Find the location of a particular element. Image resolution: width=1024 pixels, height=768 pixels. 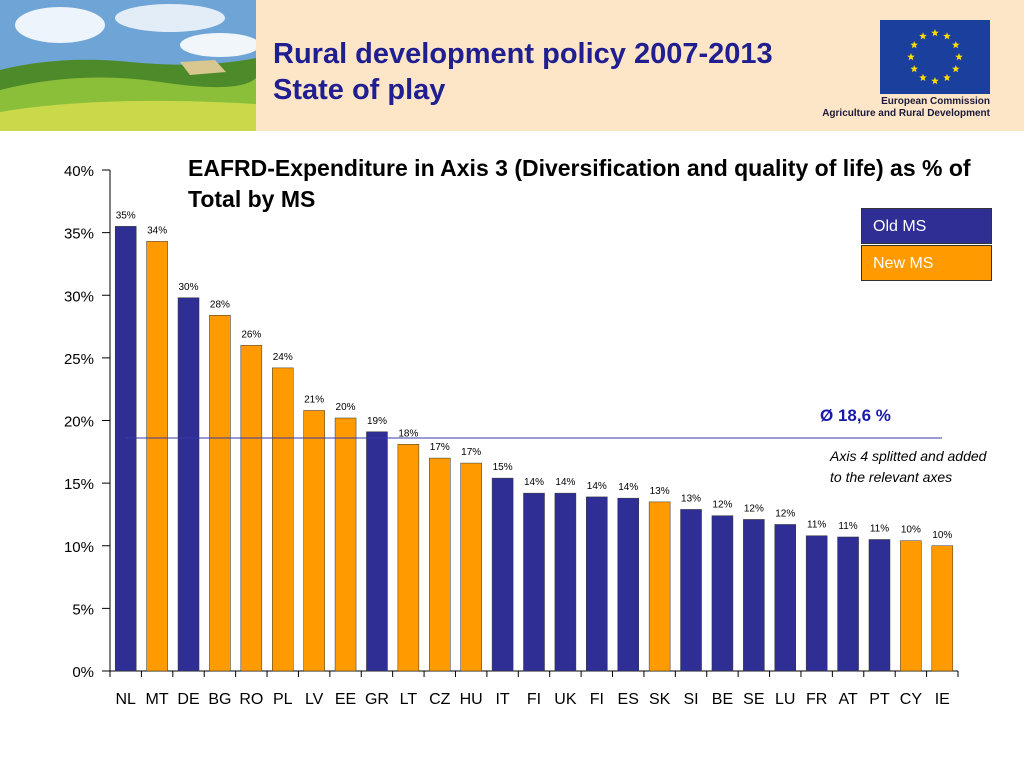

bar-cz is located at coordinates (440, 564).